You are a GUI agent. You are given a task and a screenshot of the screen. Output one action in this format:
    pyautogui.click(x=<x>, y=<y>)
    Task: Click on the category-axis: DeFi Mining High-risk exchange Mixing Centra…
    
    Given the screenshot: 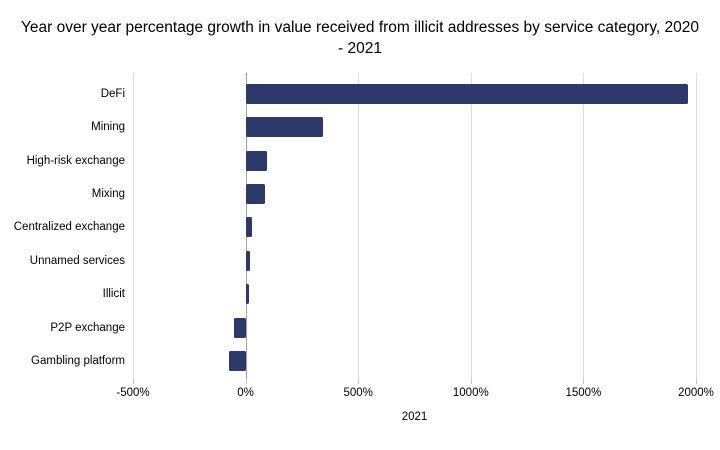 What is the action you would take?
    pyautogui.click(x=65, y=227)
    